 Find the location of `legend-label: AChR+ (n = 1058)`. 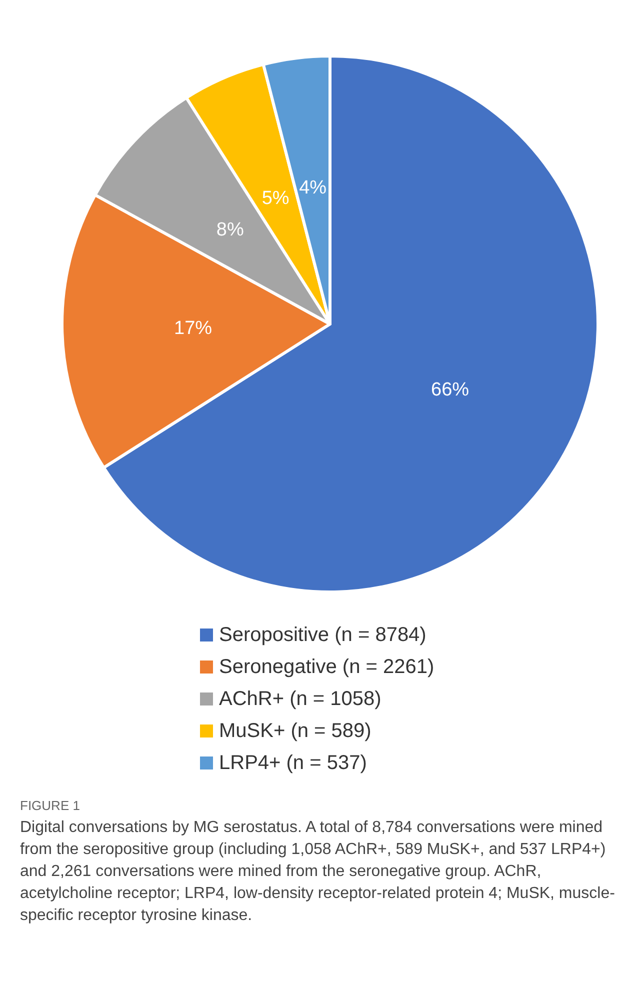

legend-label: AChR+ (n = 1058) is located at coordinates (300, 699).